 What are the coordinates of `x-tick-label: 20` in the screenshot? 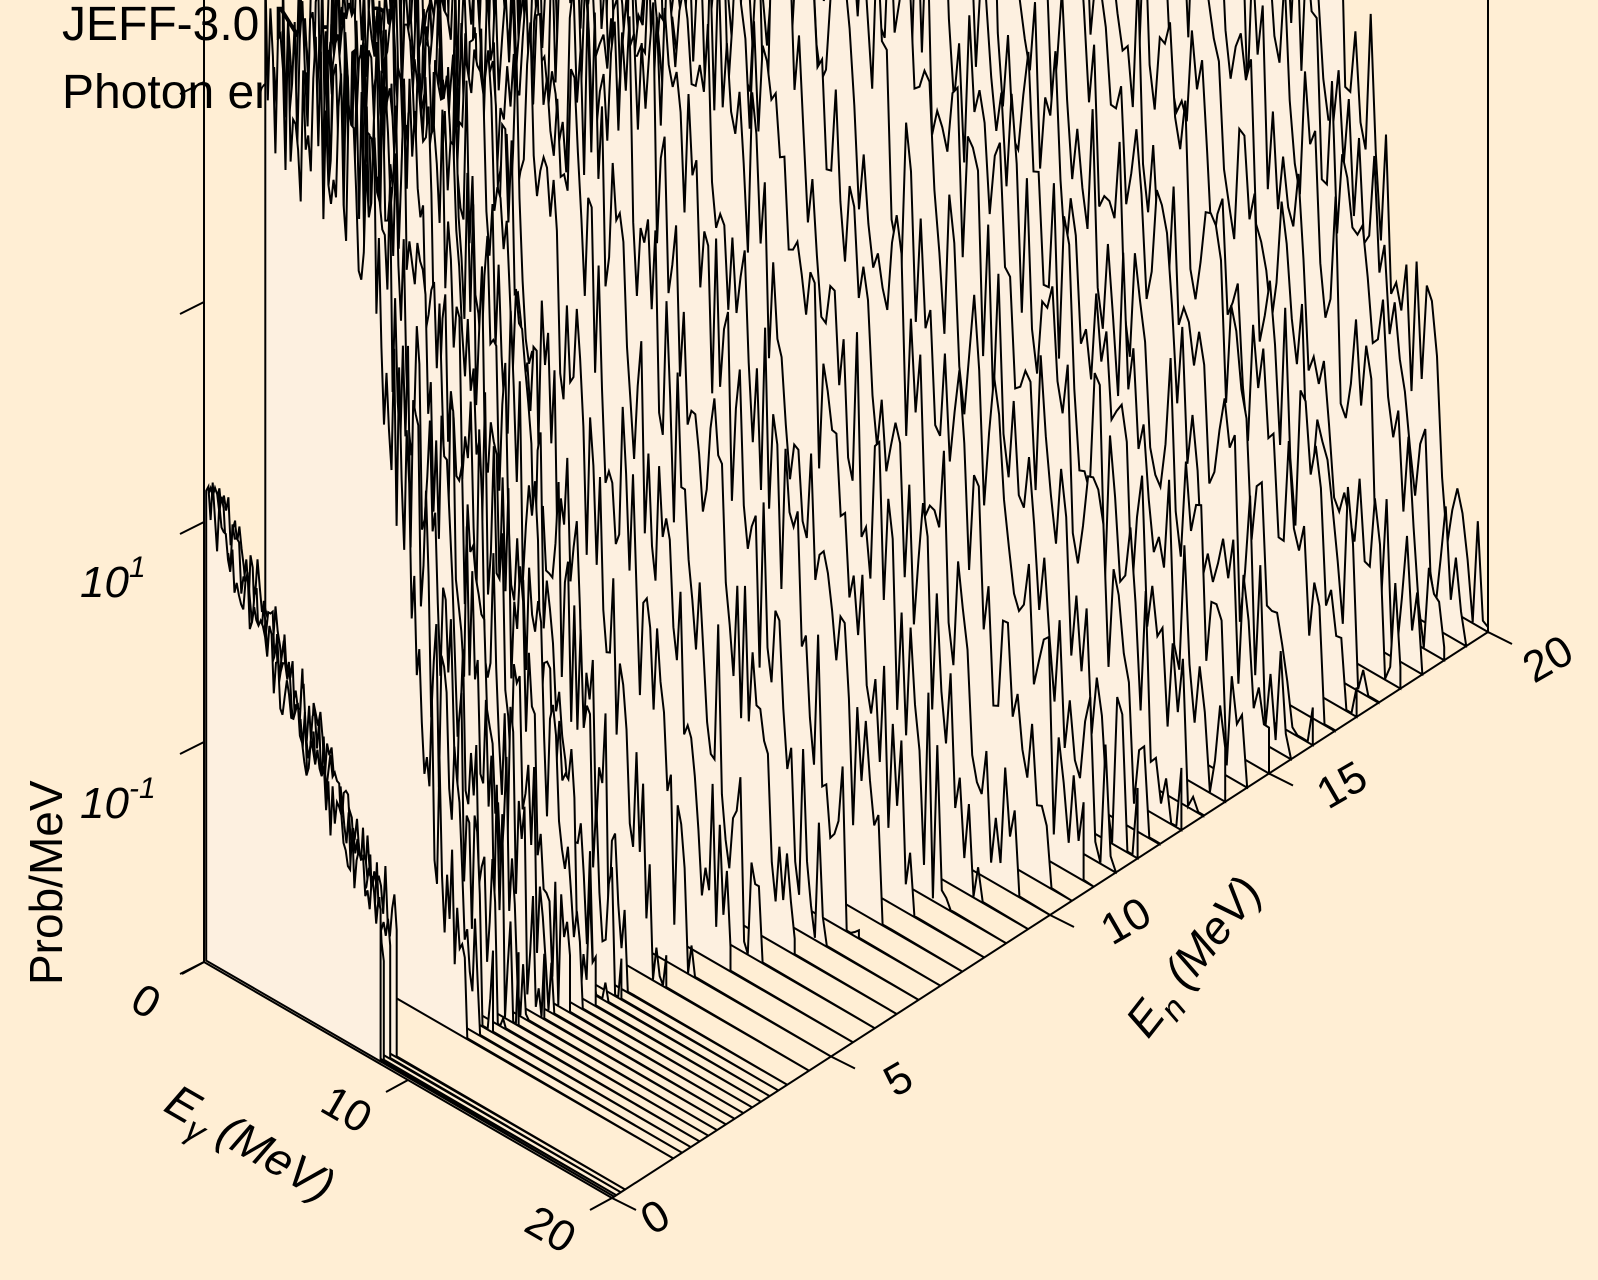 It's located at (550, 1229).